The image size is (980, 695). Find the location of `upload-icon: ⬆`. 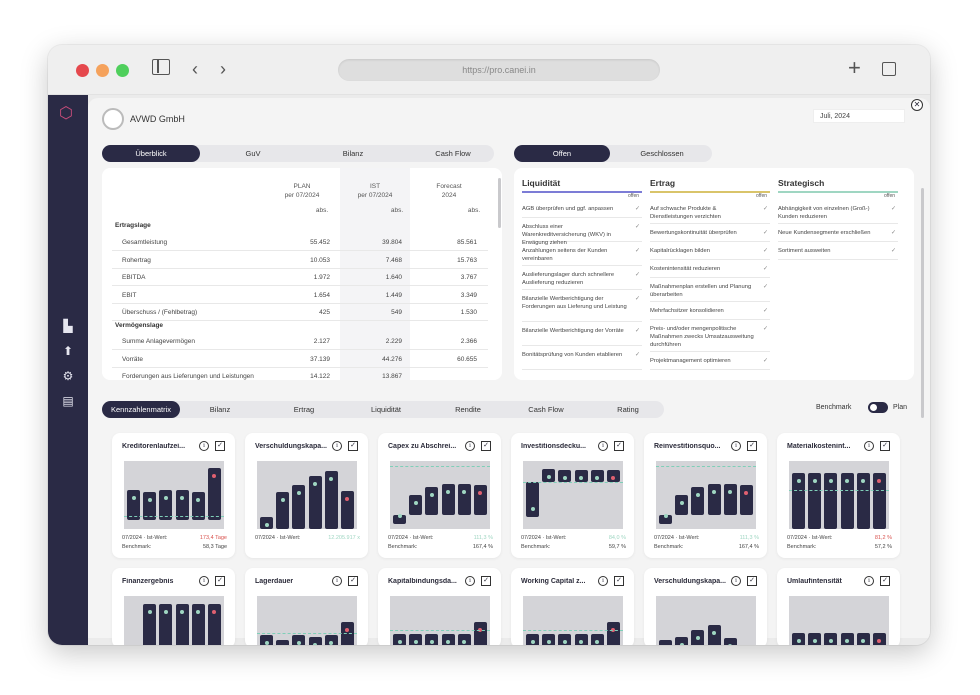

upload-icon: ⬆ is located at coordinates (68, 351).